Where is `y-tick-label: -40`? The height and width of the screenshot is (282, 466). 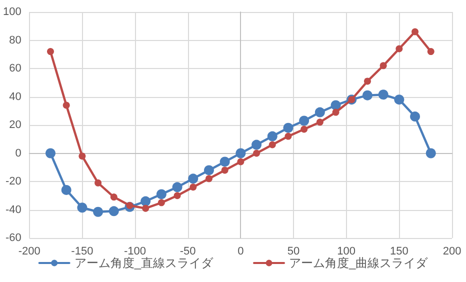
y-tick-label: -40 is located at coordinates (13, 210).